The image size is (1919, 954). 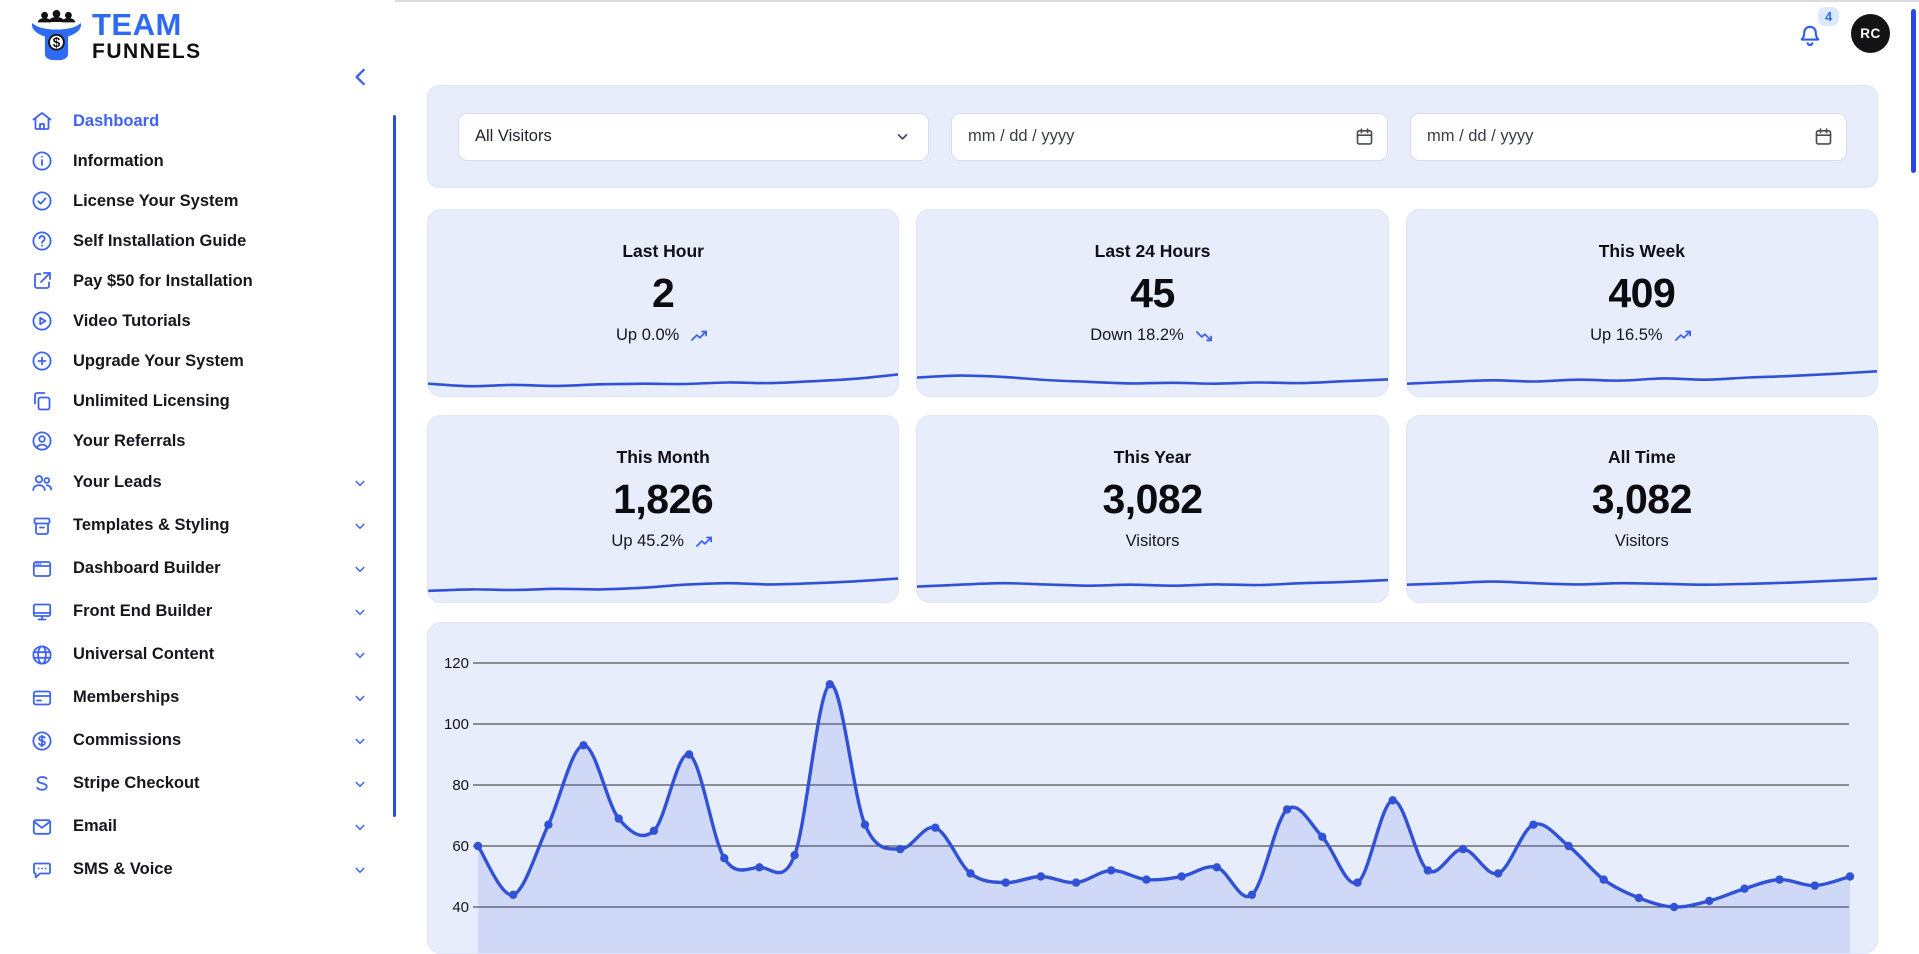 I want to click on sidebar-item-sms-voice: SMS & Voice, so click(x=212, y=869).